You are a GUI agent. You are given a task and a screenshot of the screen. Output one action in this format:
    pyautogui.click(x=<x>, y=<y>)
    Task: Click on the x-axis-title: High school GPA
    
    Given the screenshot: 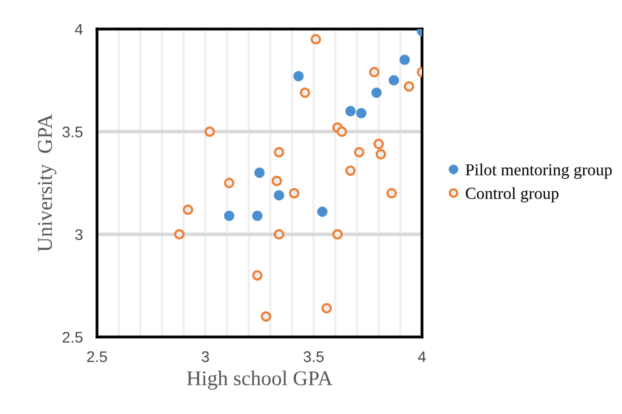 What is the action you would take?
    pyautogui.click(x=259, y=380)
    